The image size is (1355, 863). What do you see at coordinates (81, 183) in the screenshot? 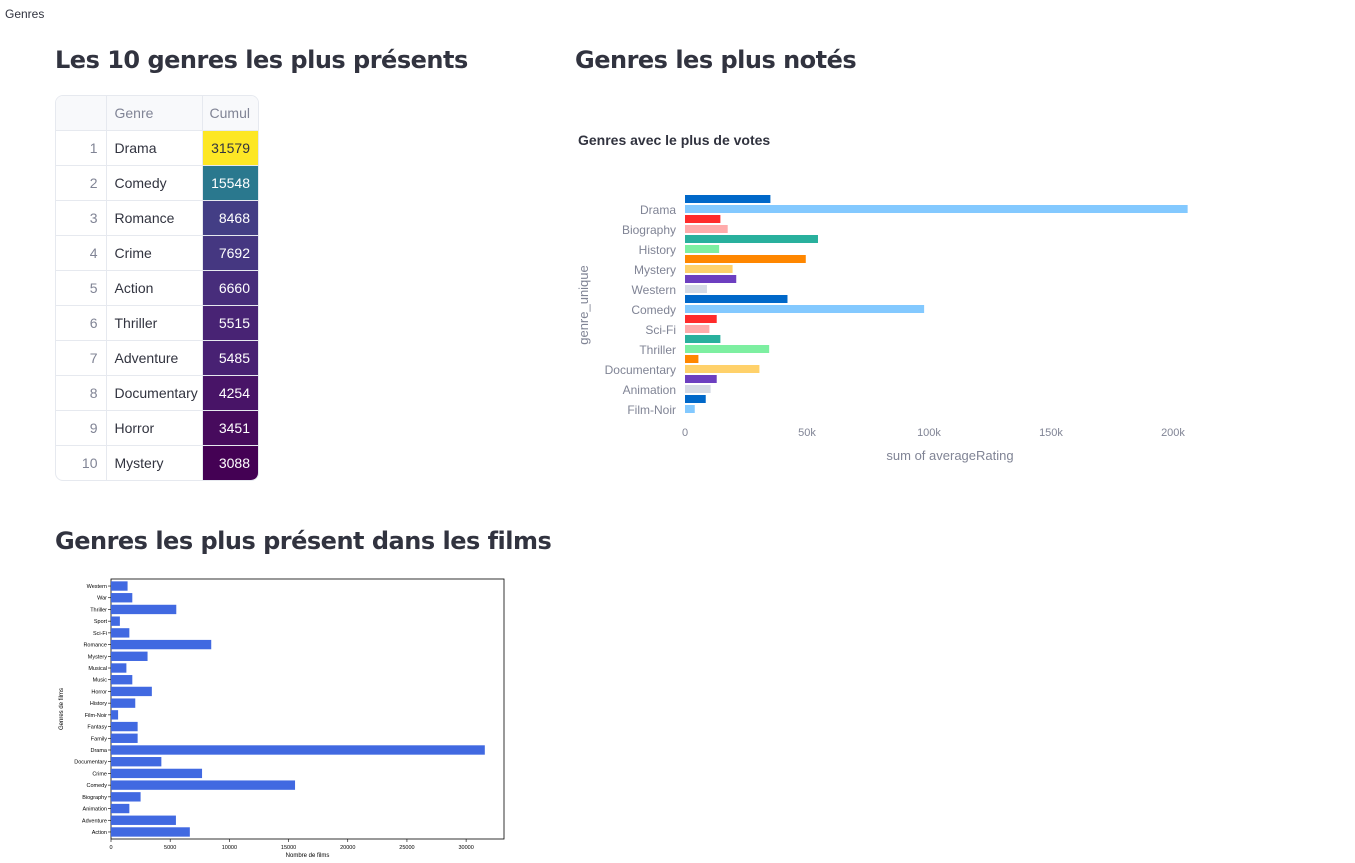
I see `row-index: 2` at bounding box center [81, 183].